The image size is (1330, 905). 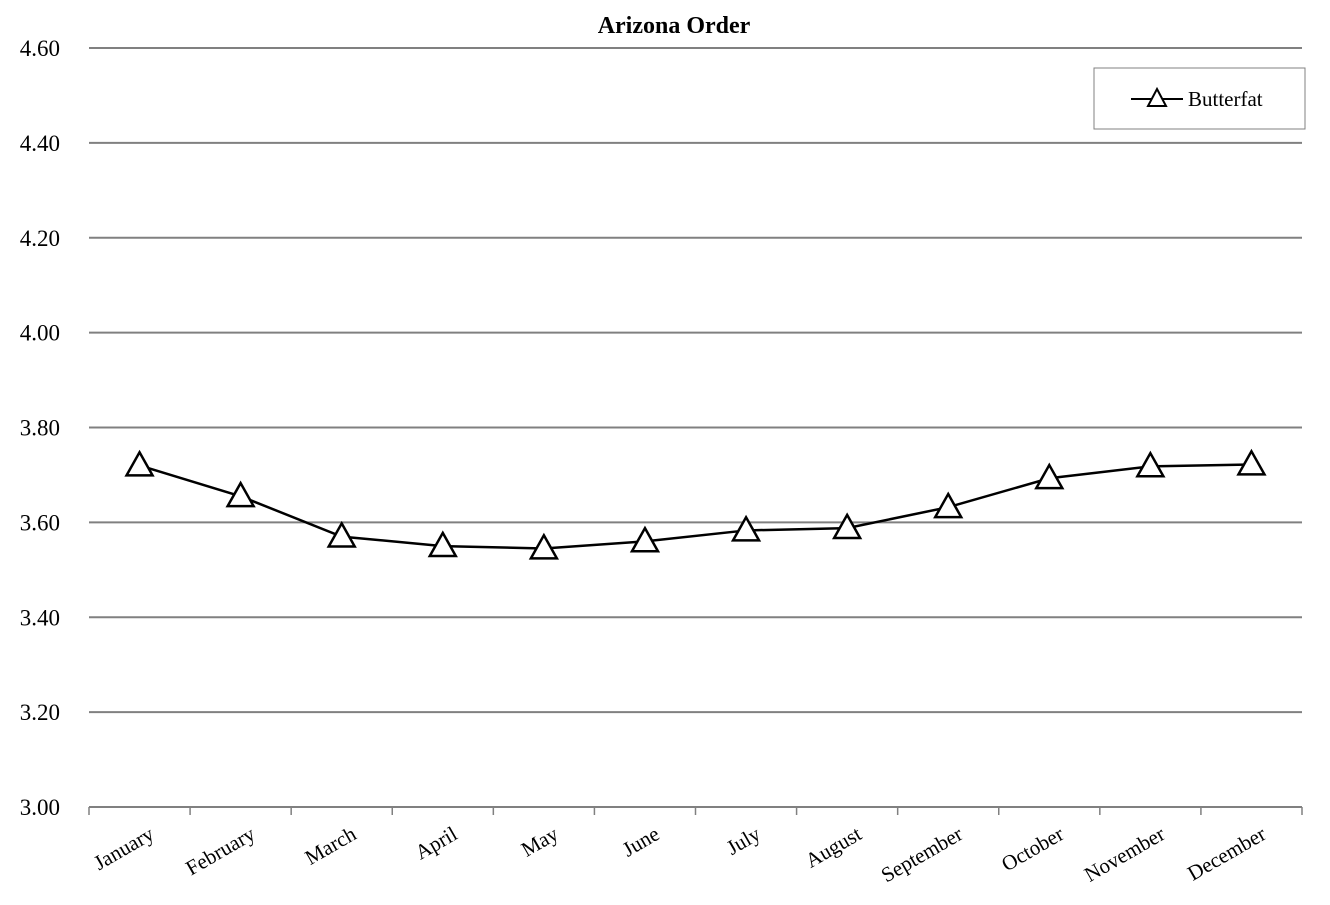 I want to click on legend-label-butterfat: Butterfat, so click(x=1225, y=99).